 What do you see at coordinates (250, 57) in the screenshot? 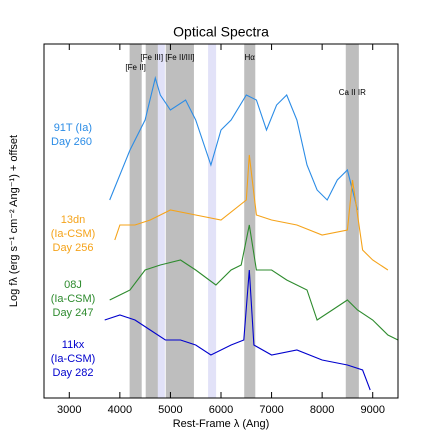
I see `band-label: Hα` at bounding box center [250, 57].